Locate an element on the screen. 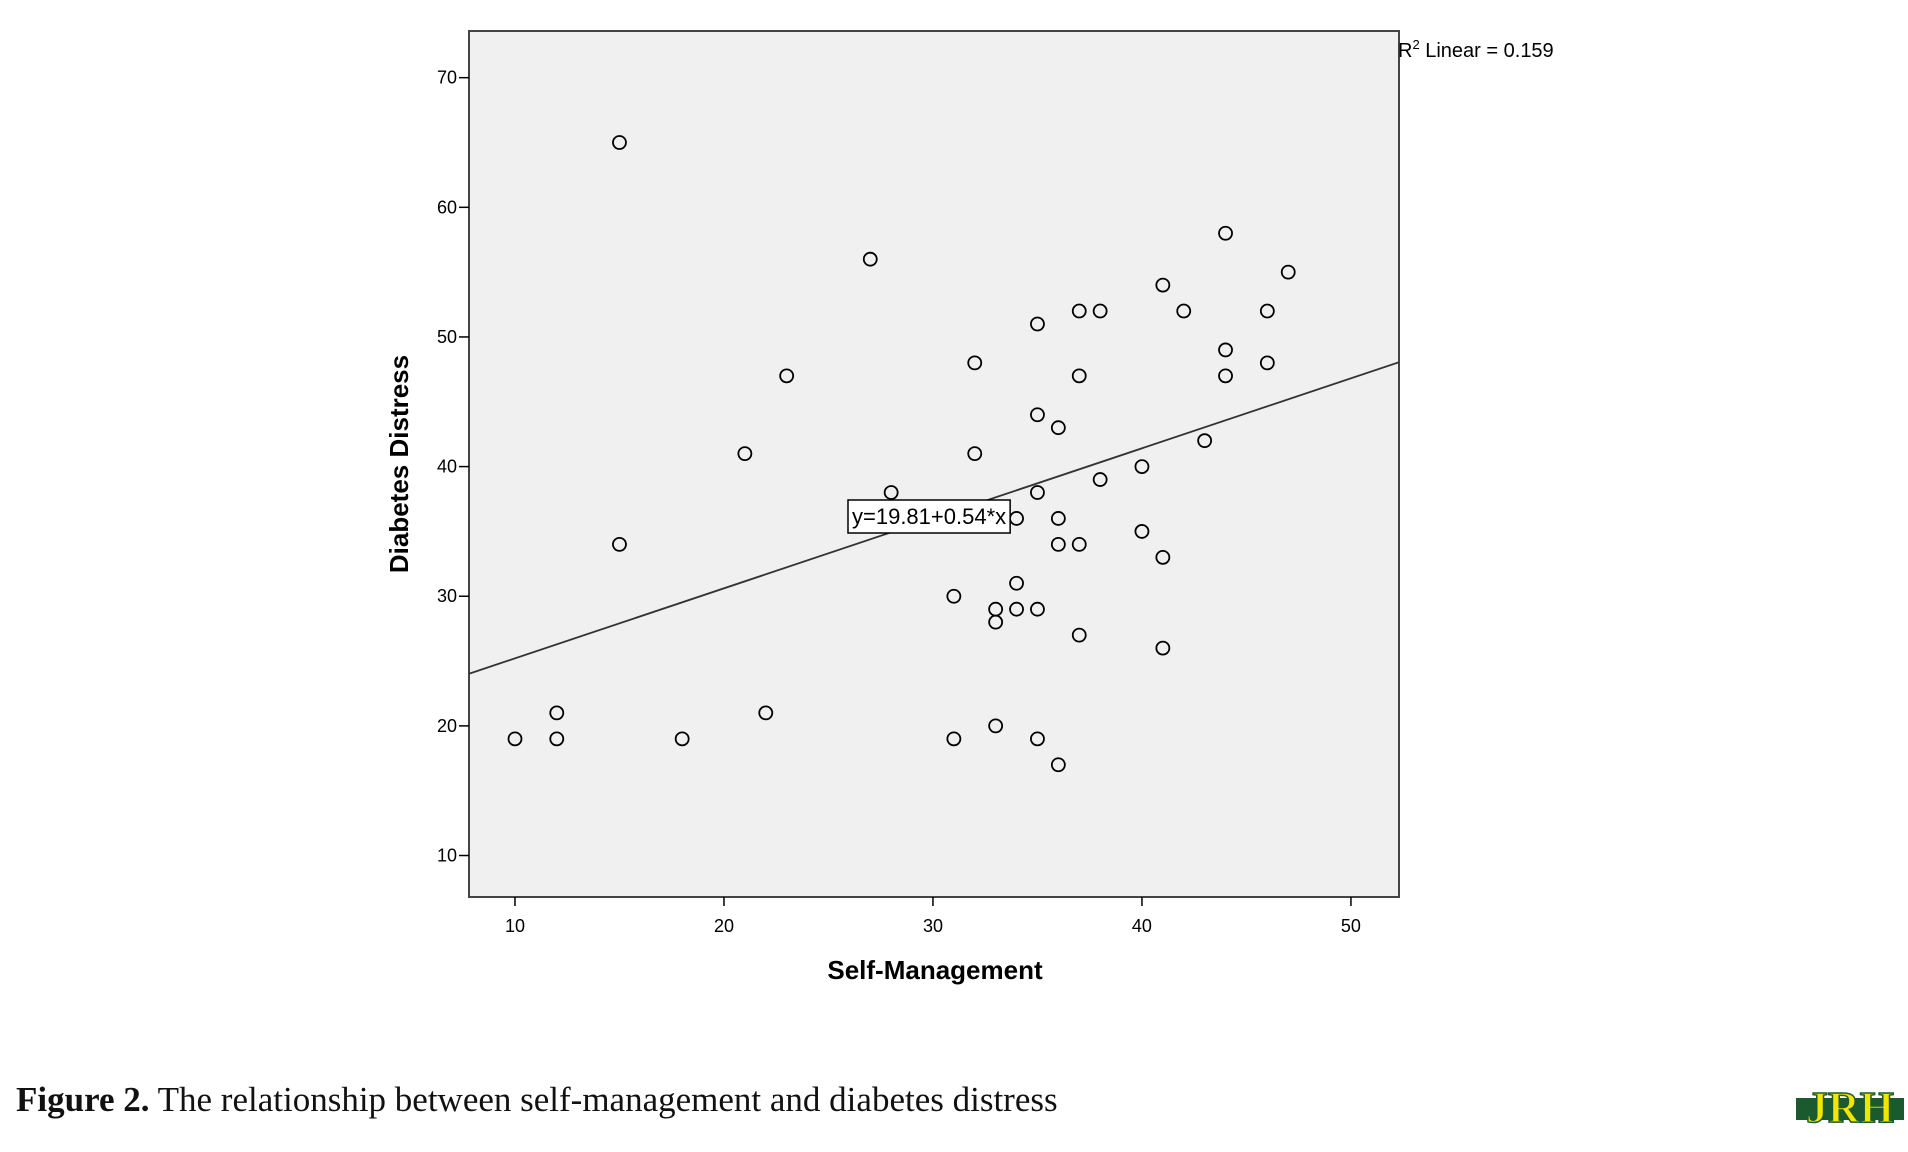 The width and height of the screenshot is (1908, 1152). svg-text: JRH is located at coordinates (1850, 1107).